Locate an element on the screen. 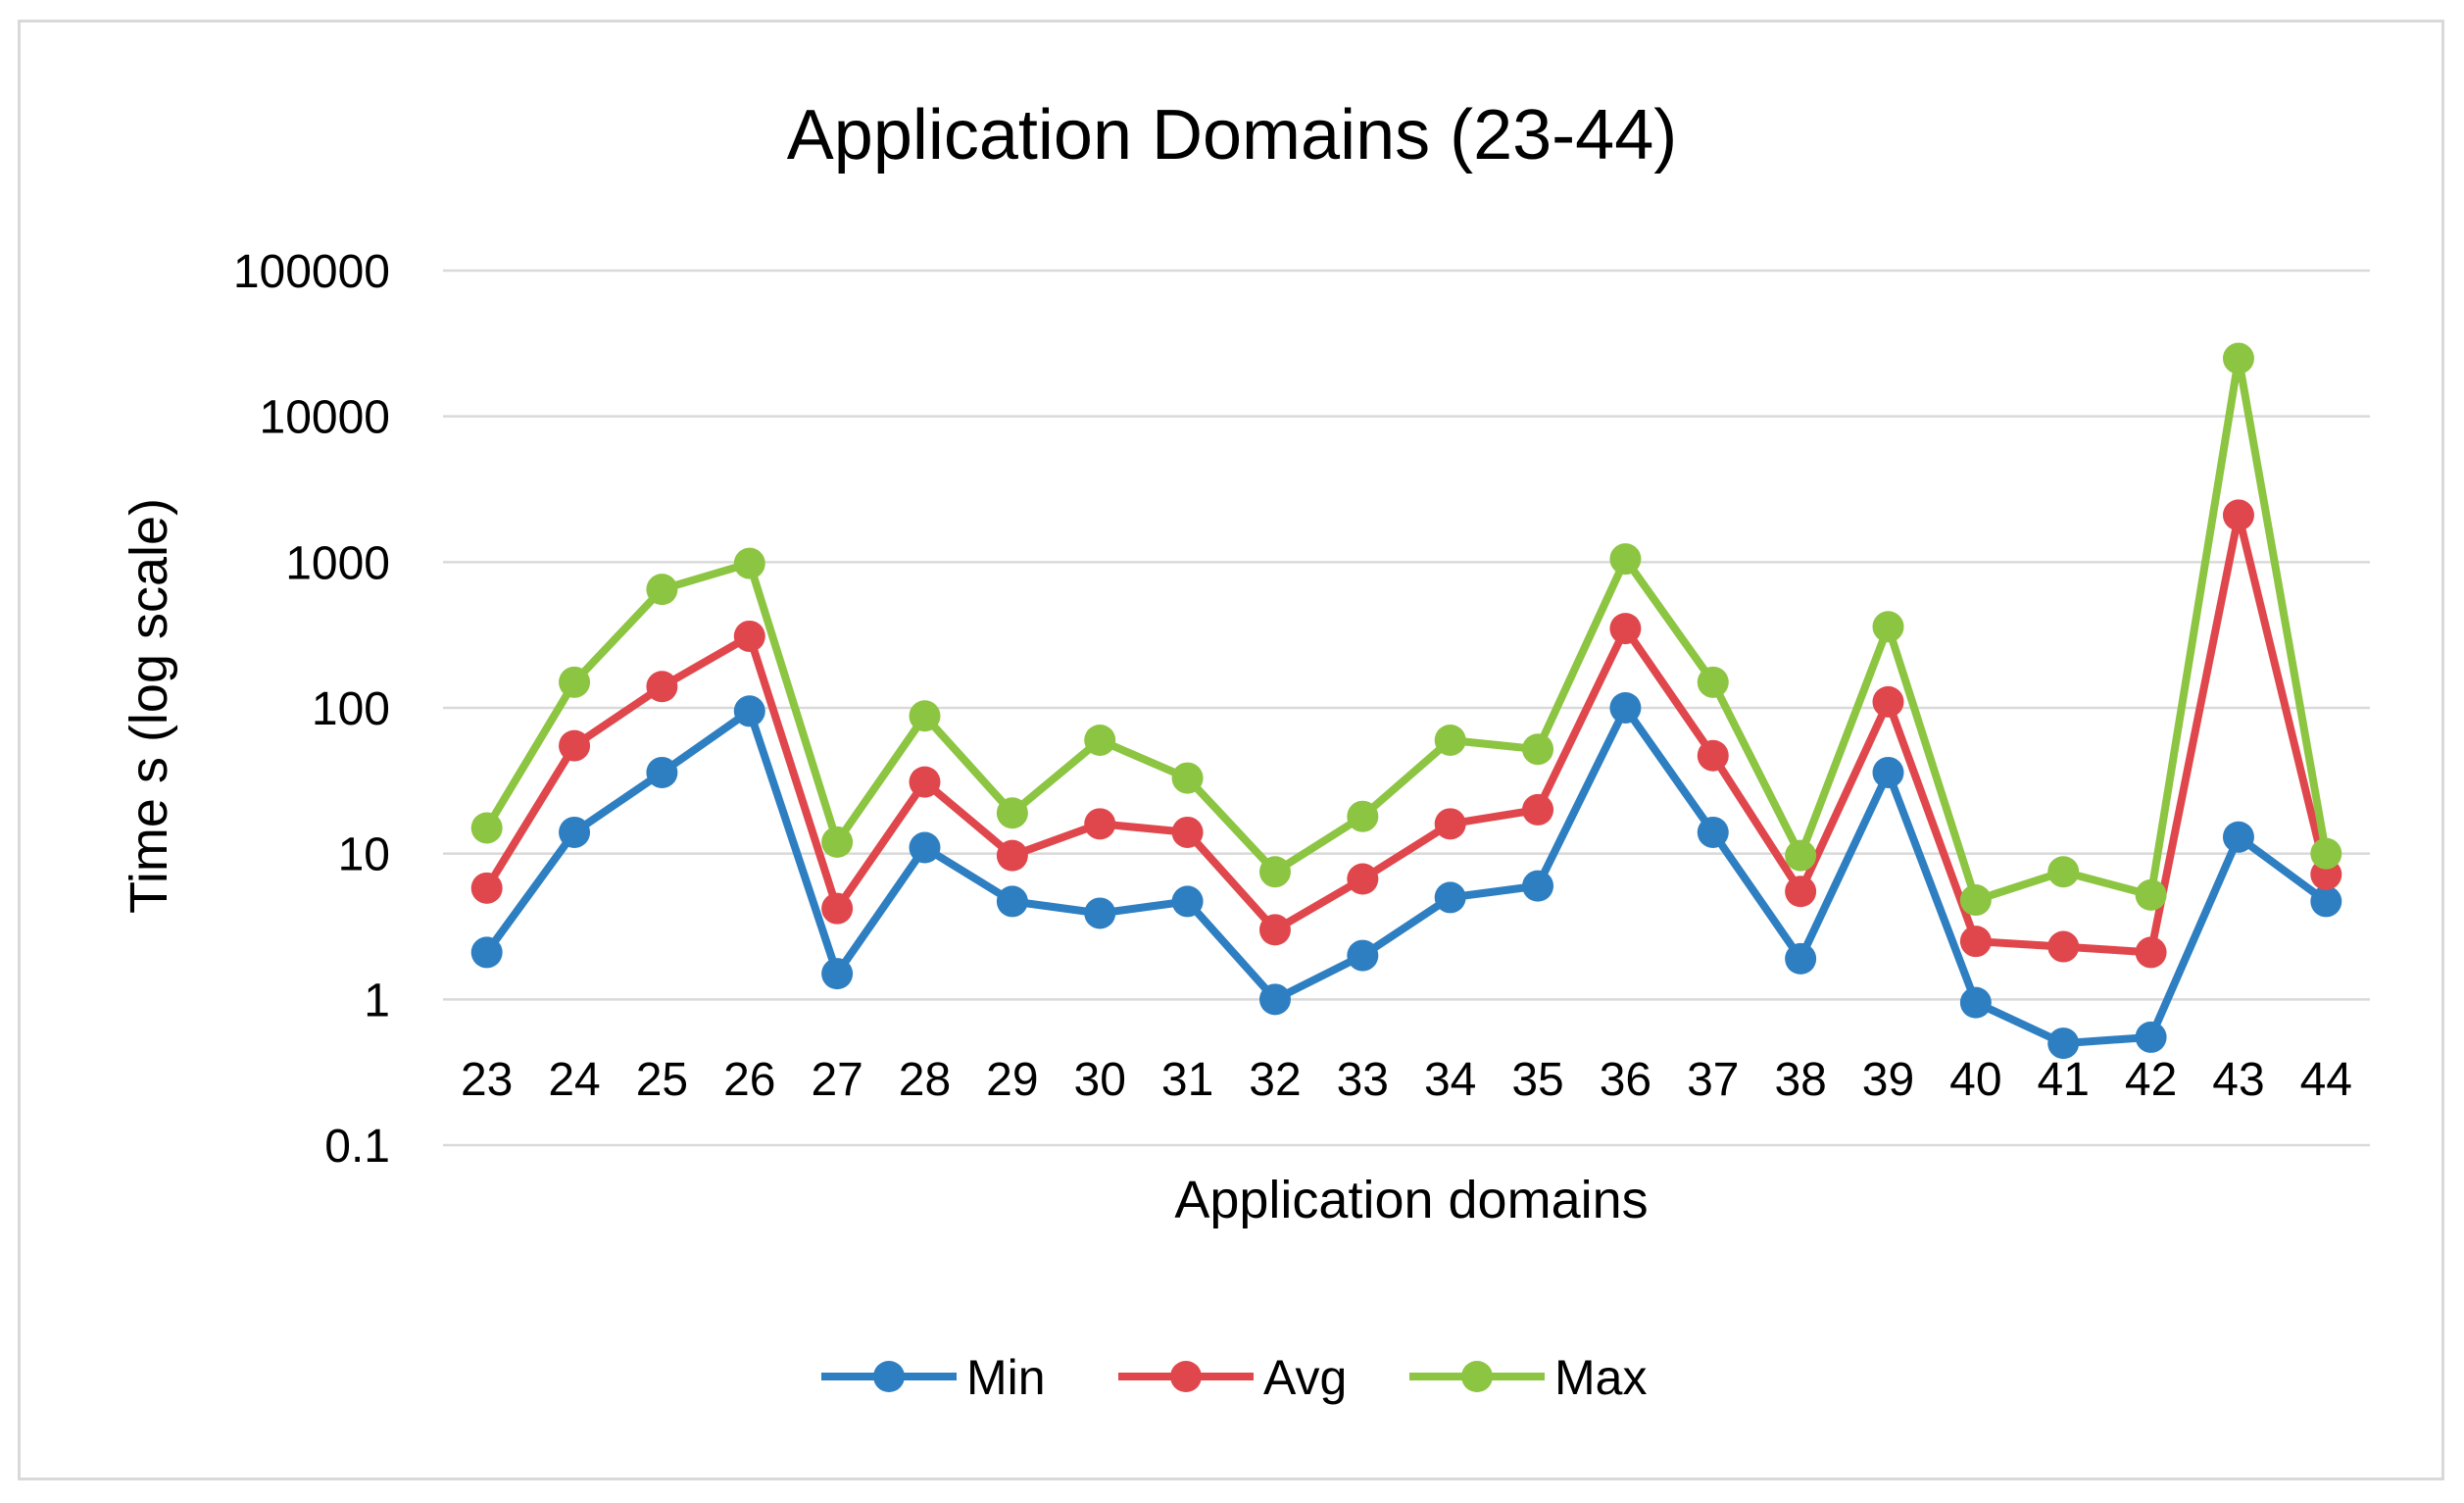 The image size is (2464, 1503). y-tick-labels: 100000 10000 1000 100 10 1 0.1 is located at coordinates (312, 709).